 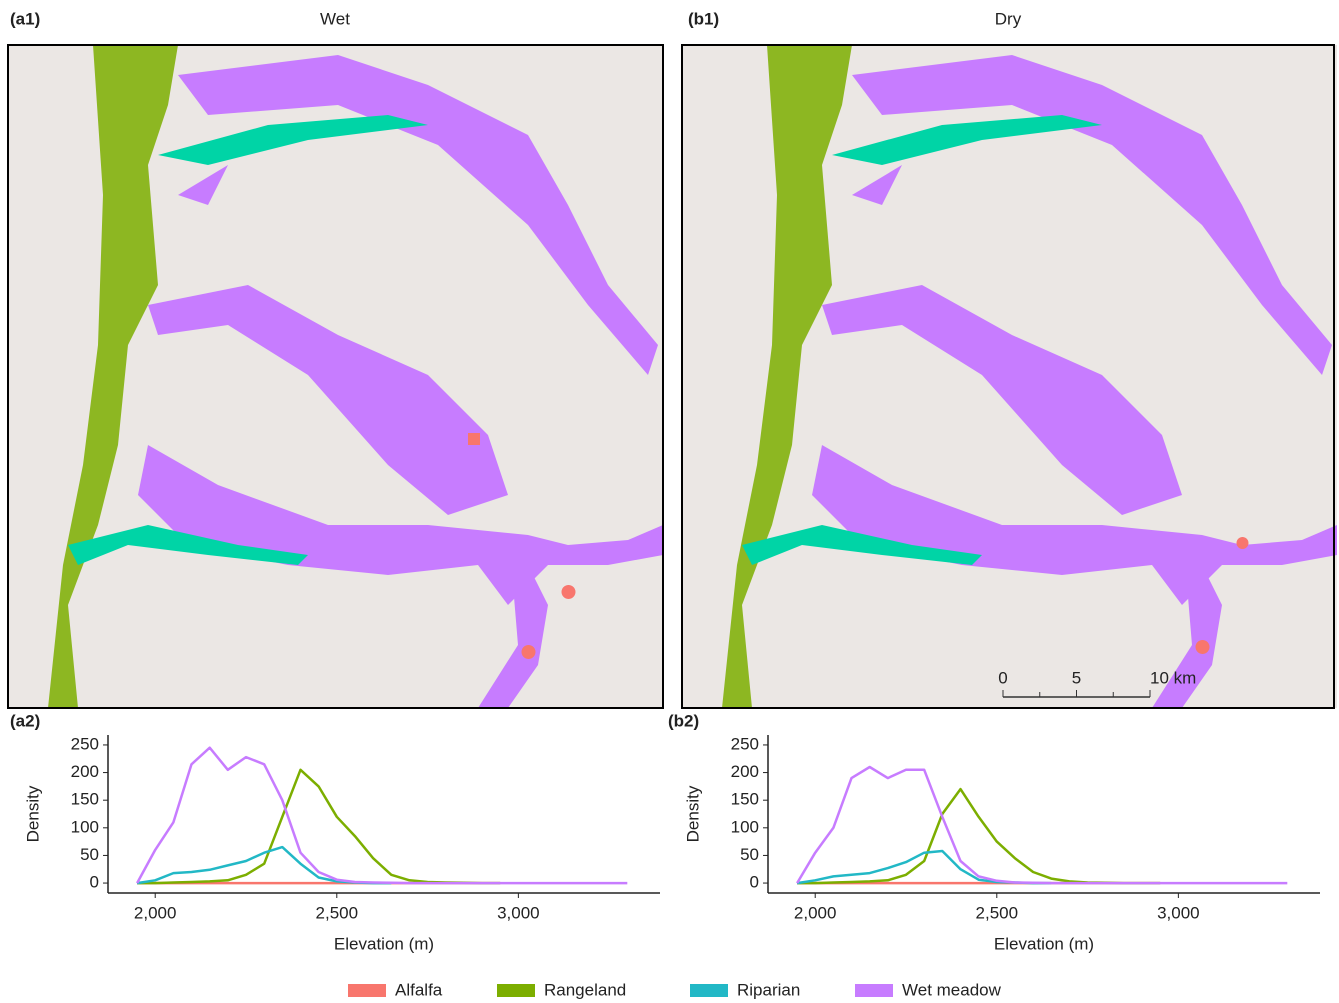 I want to click on scale-label: 0, so click(x=1002, y=677).